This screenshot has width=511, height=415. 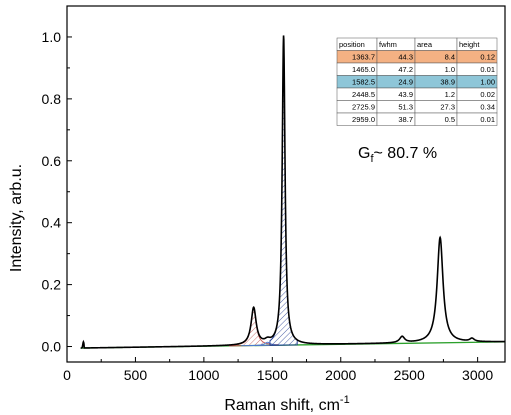 What do you see at coordinates (16, 218) in the screenshot?
I see `y-axis-label: Intensity, arb.u.` at bounding box center [16, 218].